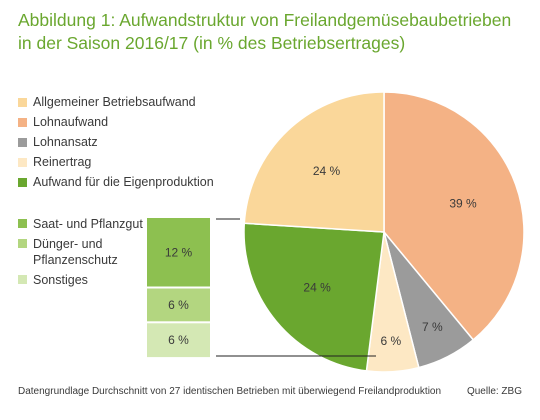 This screenshot has height=420, width=540. I want to click on legend-label: Lohnaufwand, so click(71, 122).